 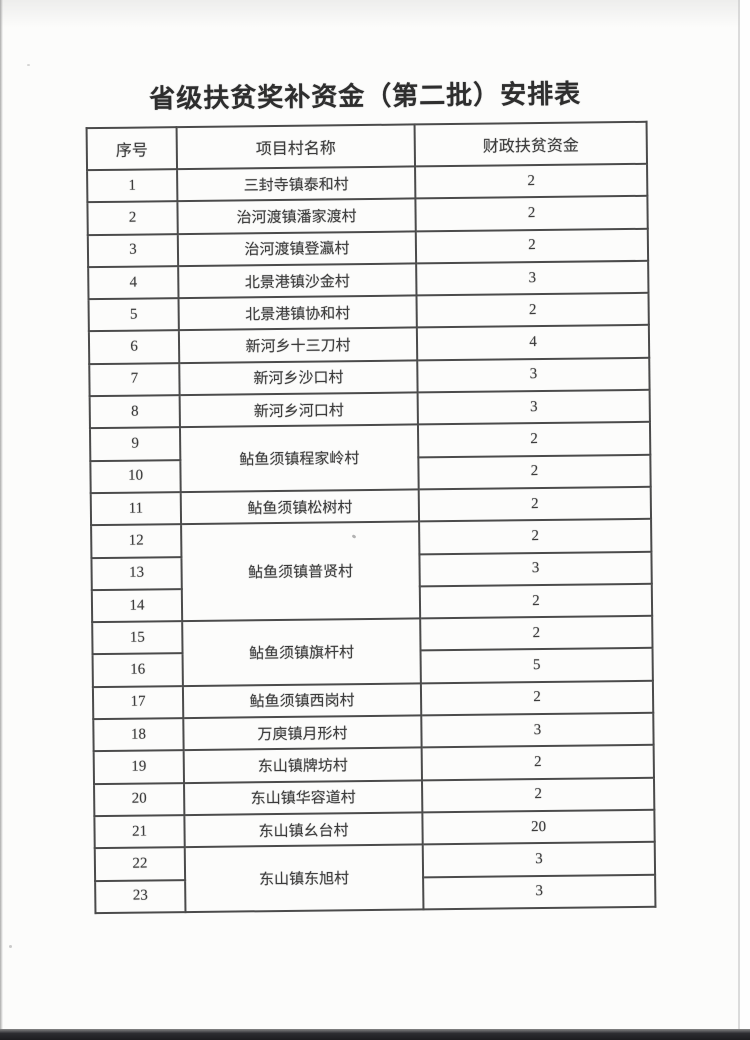 I want to click on row-number-cell: 6, so click(x=134, y=347).